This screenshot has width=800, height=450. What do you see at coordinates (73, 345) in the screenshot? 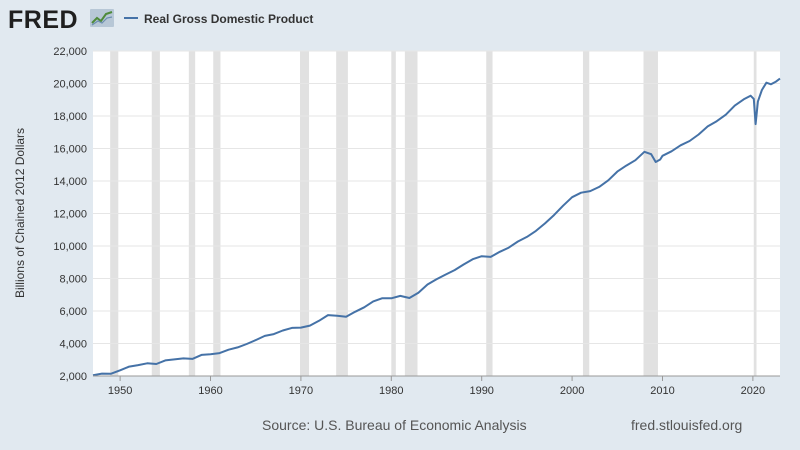
I see `y-tick-label: 4,000` at bounding box center [73, 345].